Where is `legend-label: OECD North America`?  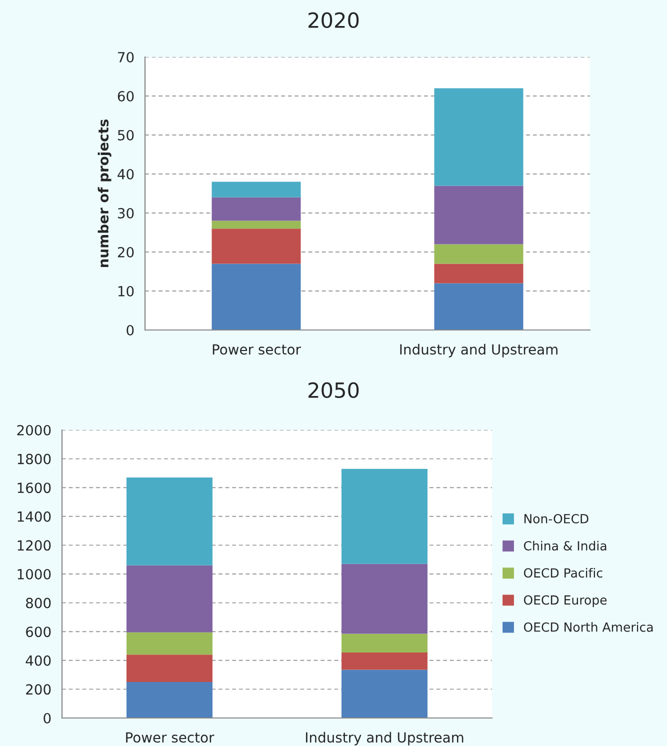
legend-label: OECD North America is located at coordinates (588, 627).